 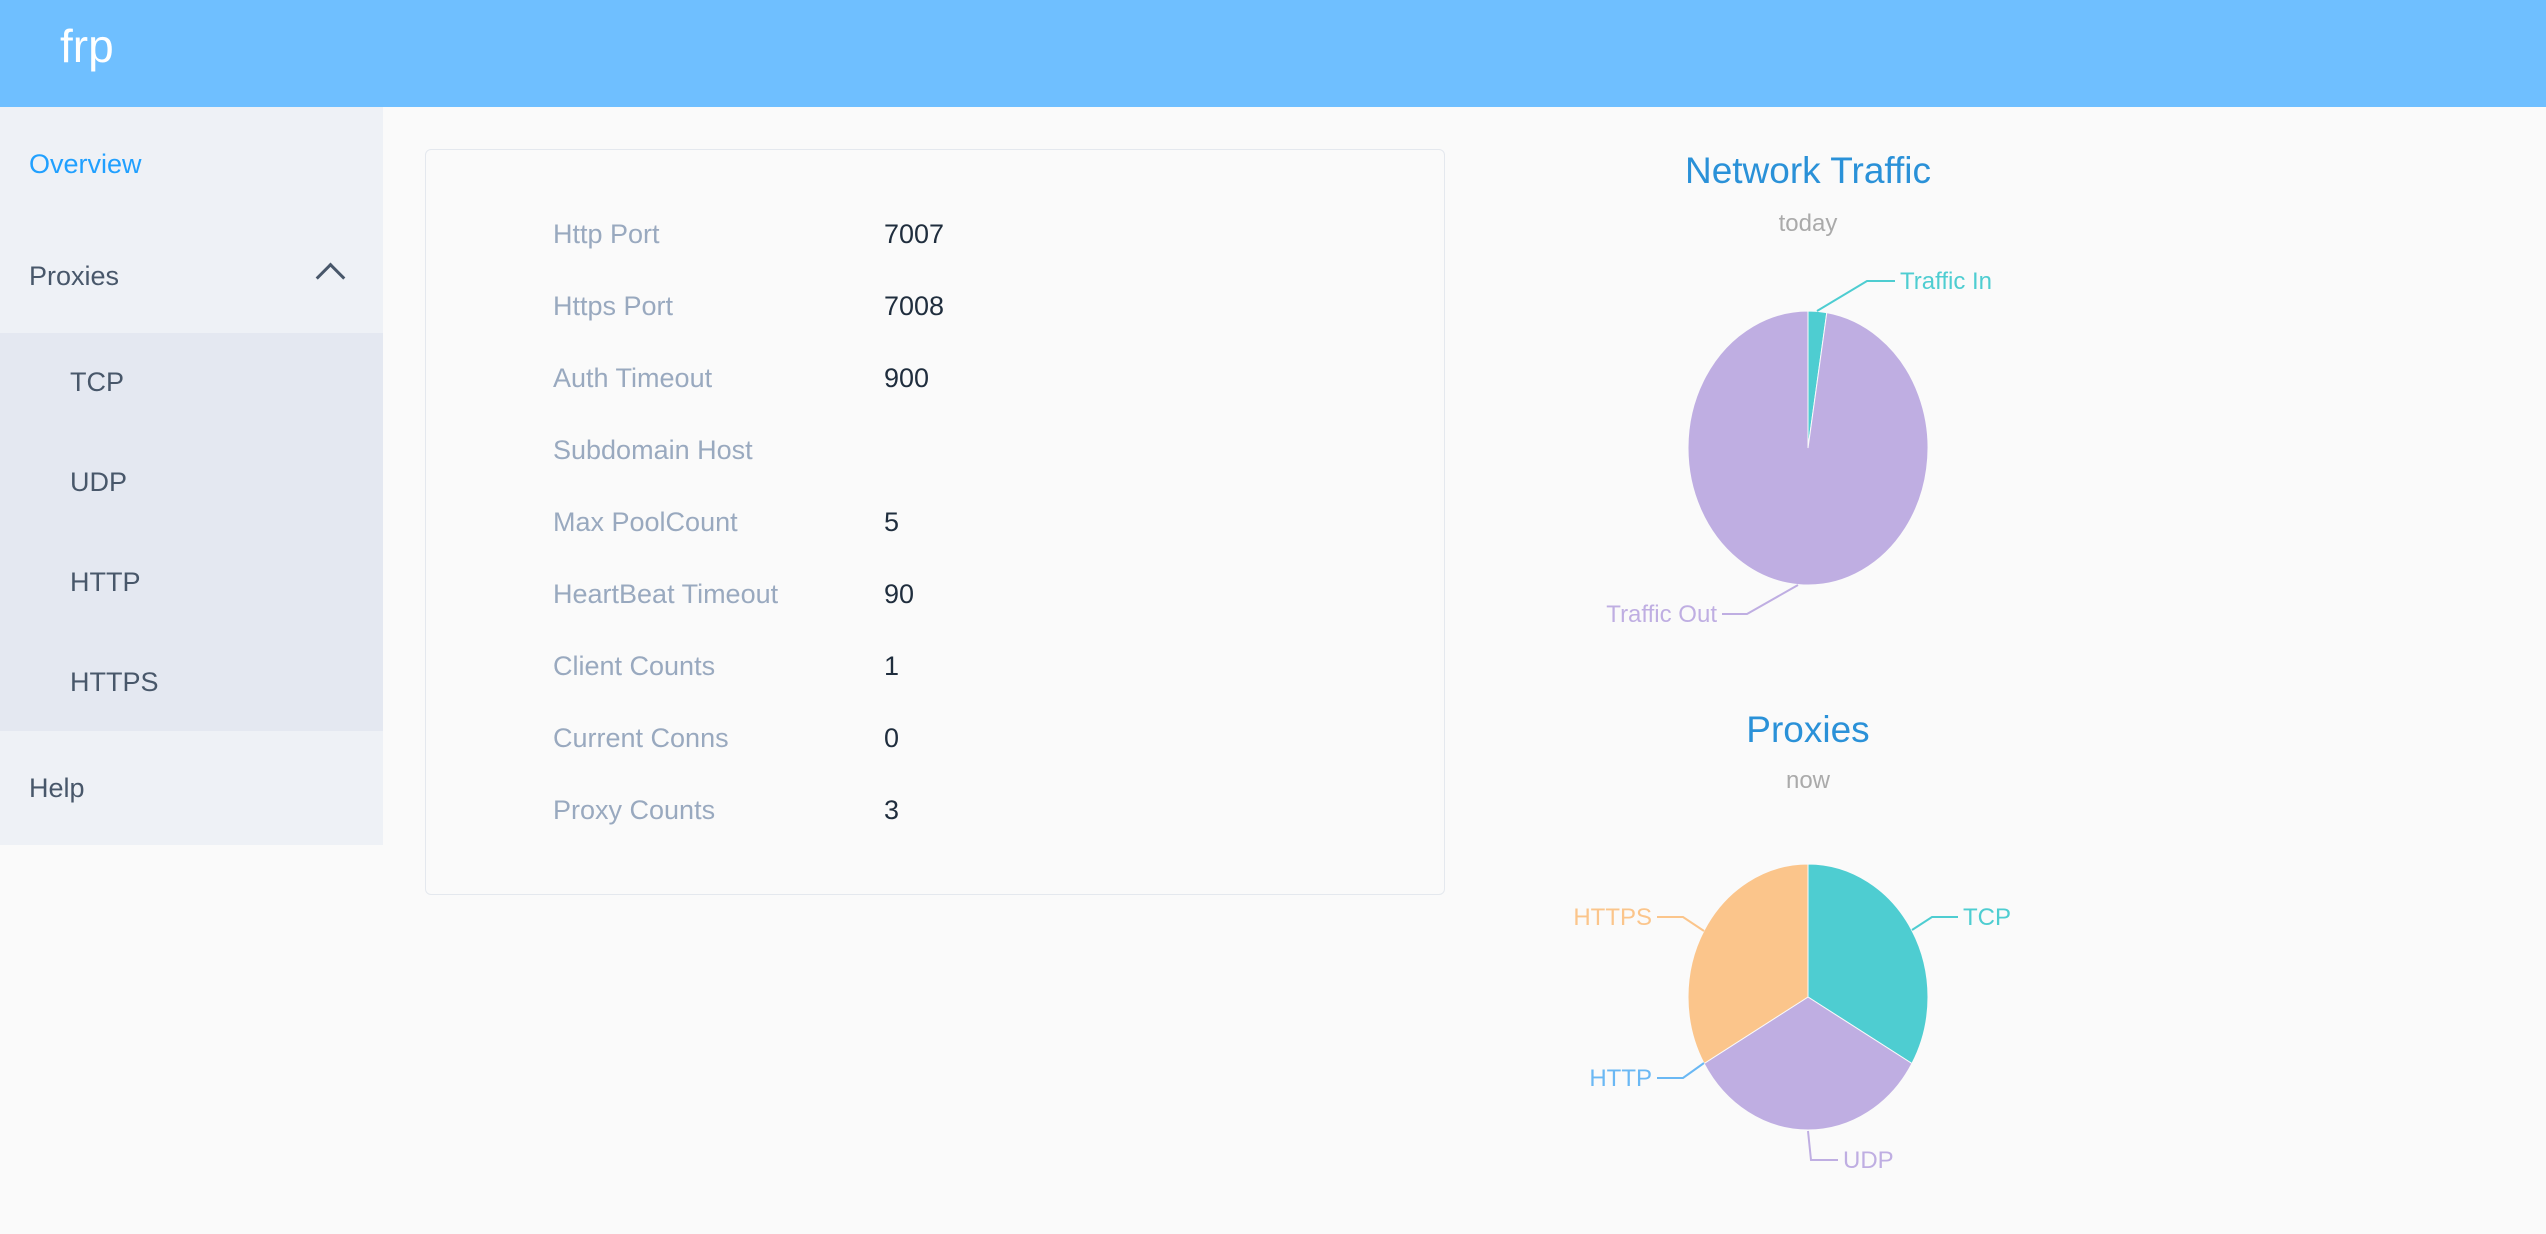 I want to click on leader-http, so click(x=1681, y=1070).